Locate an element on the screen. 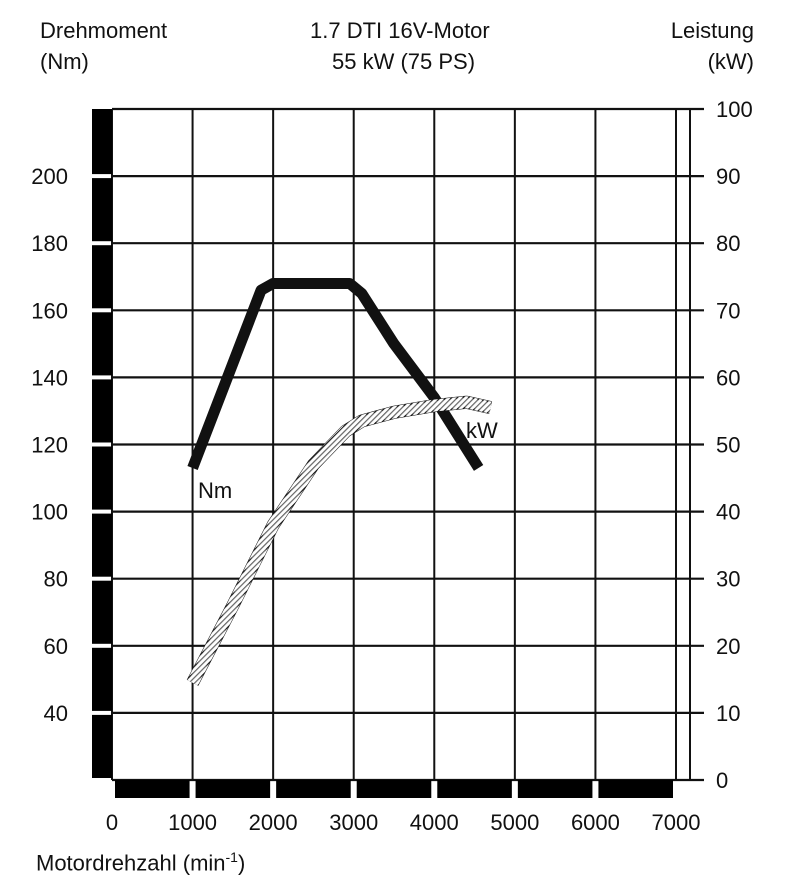  left-axis-unit: (Nm) is located at coordinates (64, 61).